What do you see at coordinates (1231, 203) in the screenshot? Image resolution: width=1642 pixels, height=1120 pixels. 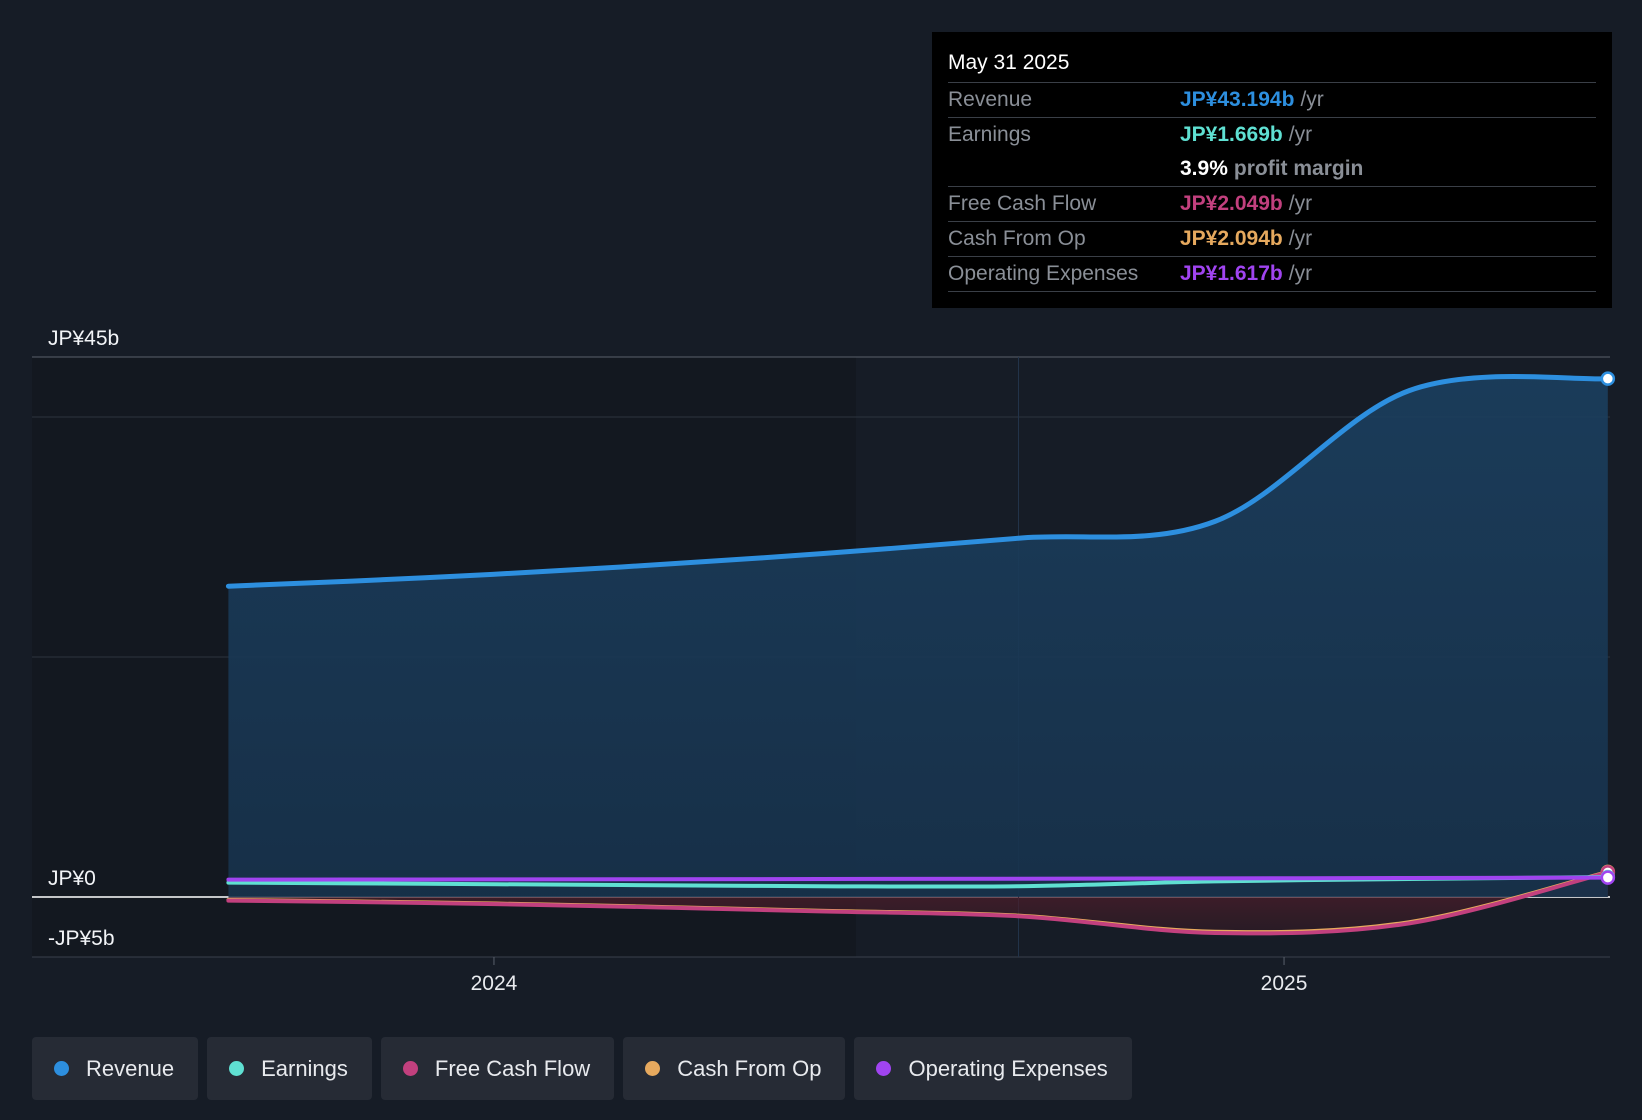 I see `tooltip-value: JP¥2.049b` at bounding box center [1231, 203].